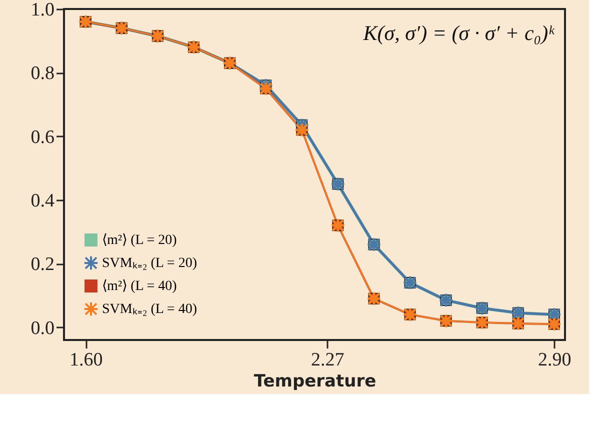 The width and height of the screenshot is (596, 421). What do you see at coordinates (315, 382) in the screenshot?
I see `x-axis-title: Temperature` at bounding box center [315, 382].